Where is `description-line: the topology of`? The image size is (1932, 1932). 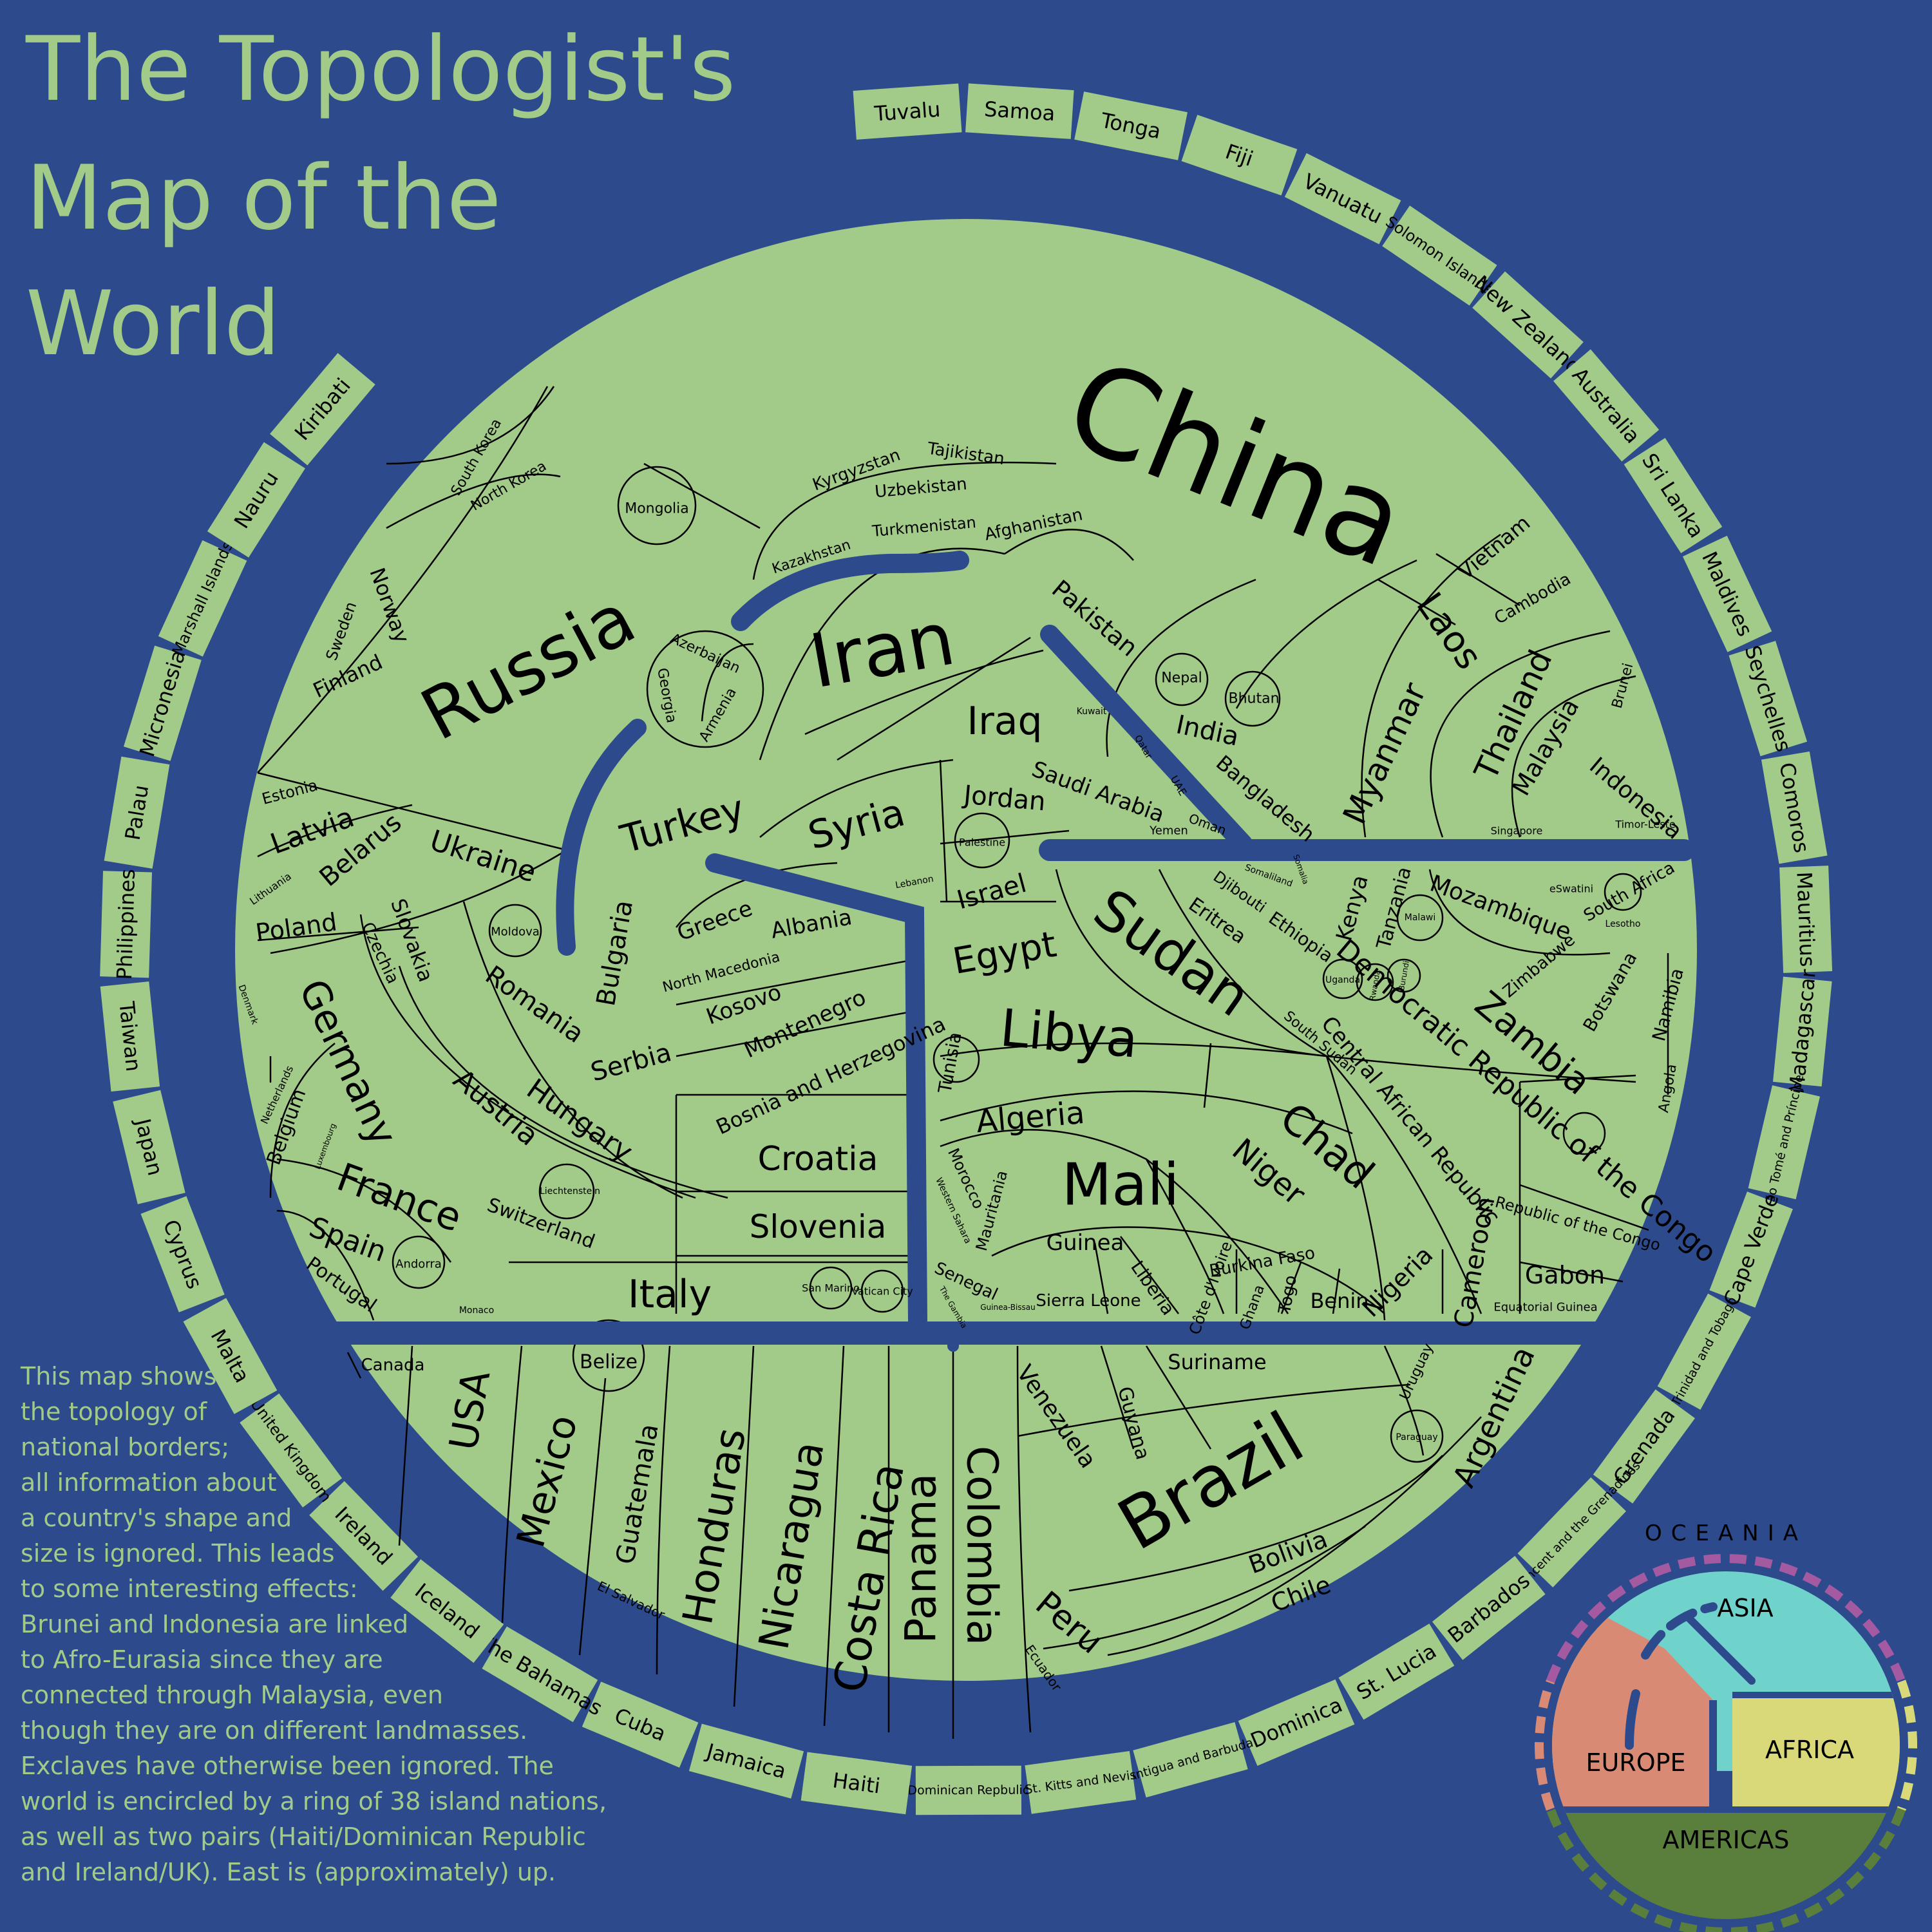
description-line: the topology of is located at coordinates (115, 1411).